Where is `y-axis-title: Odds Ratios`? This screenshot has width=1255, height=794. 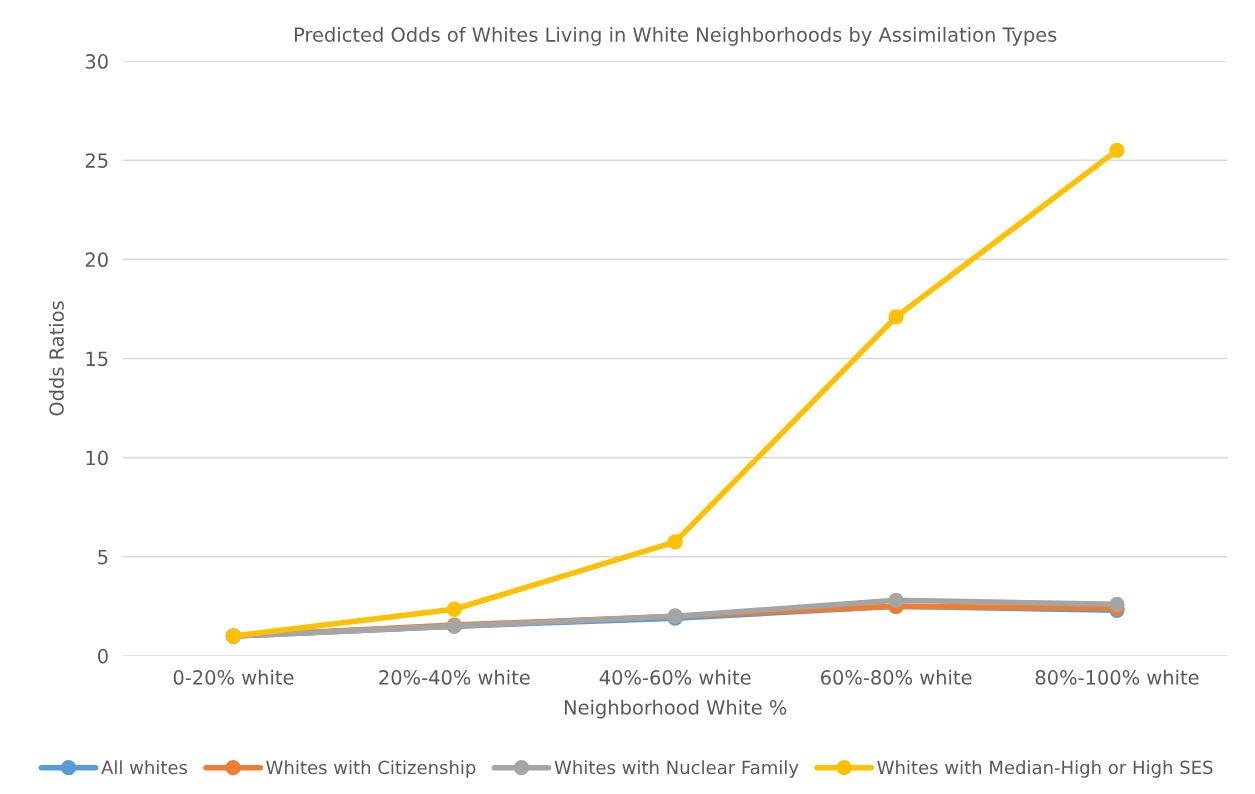
y-axis-title: Odds Ratios is located at coordinates (56, 358).